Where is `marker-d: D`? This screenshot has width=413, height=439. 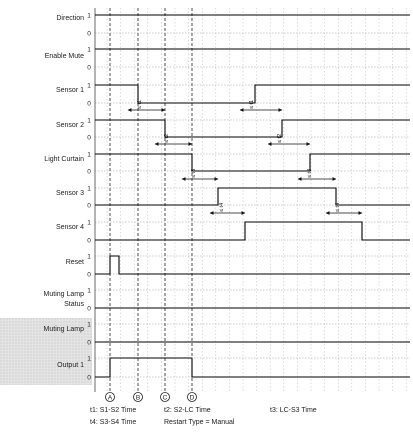
marker-d: D is located at coordinates (192, 397).